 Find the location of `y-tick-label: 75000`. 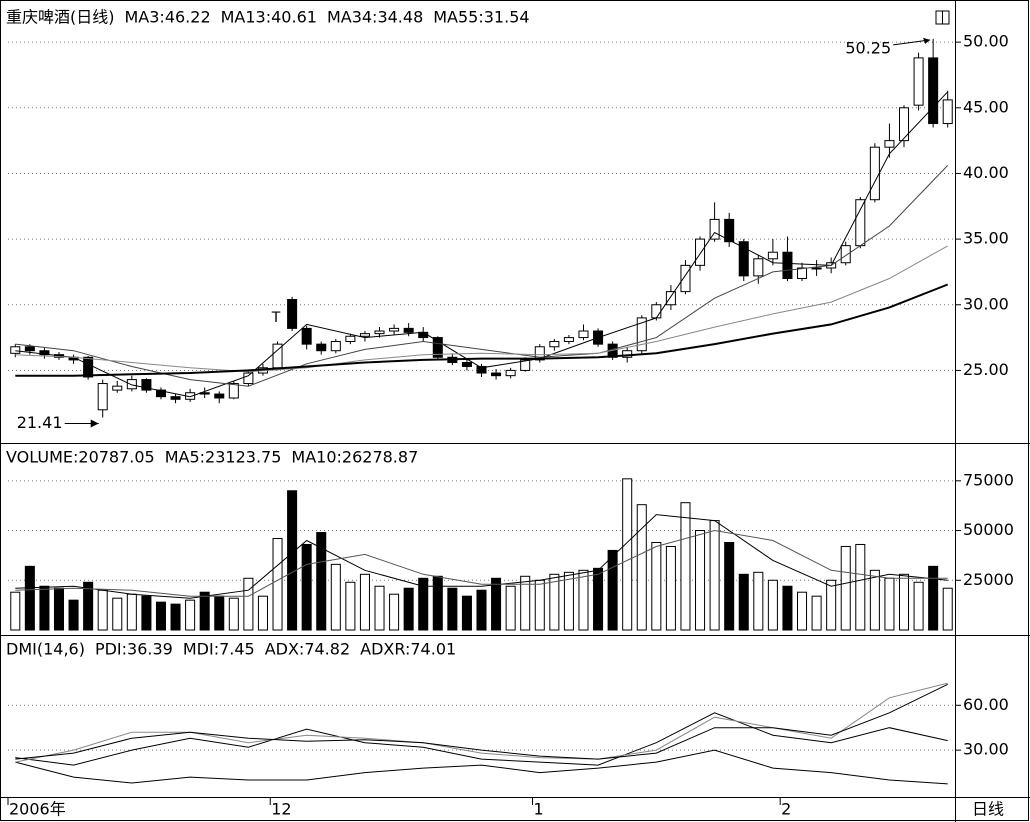

y-tick-label: 75000 is located at coordinates (988, 479).